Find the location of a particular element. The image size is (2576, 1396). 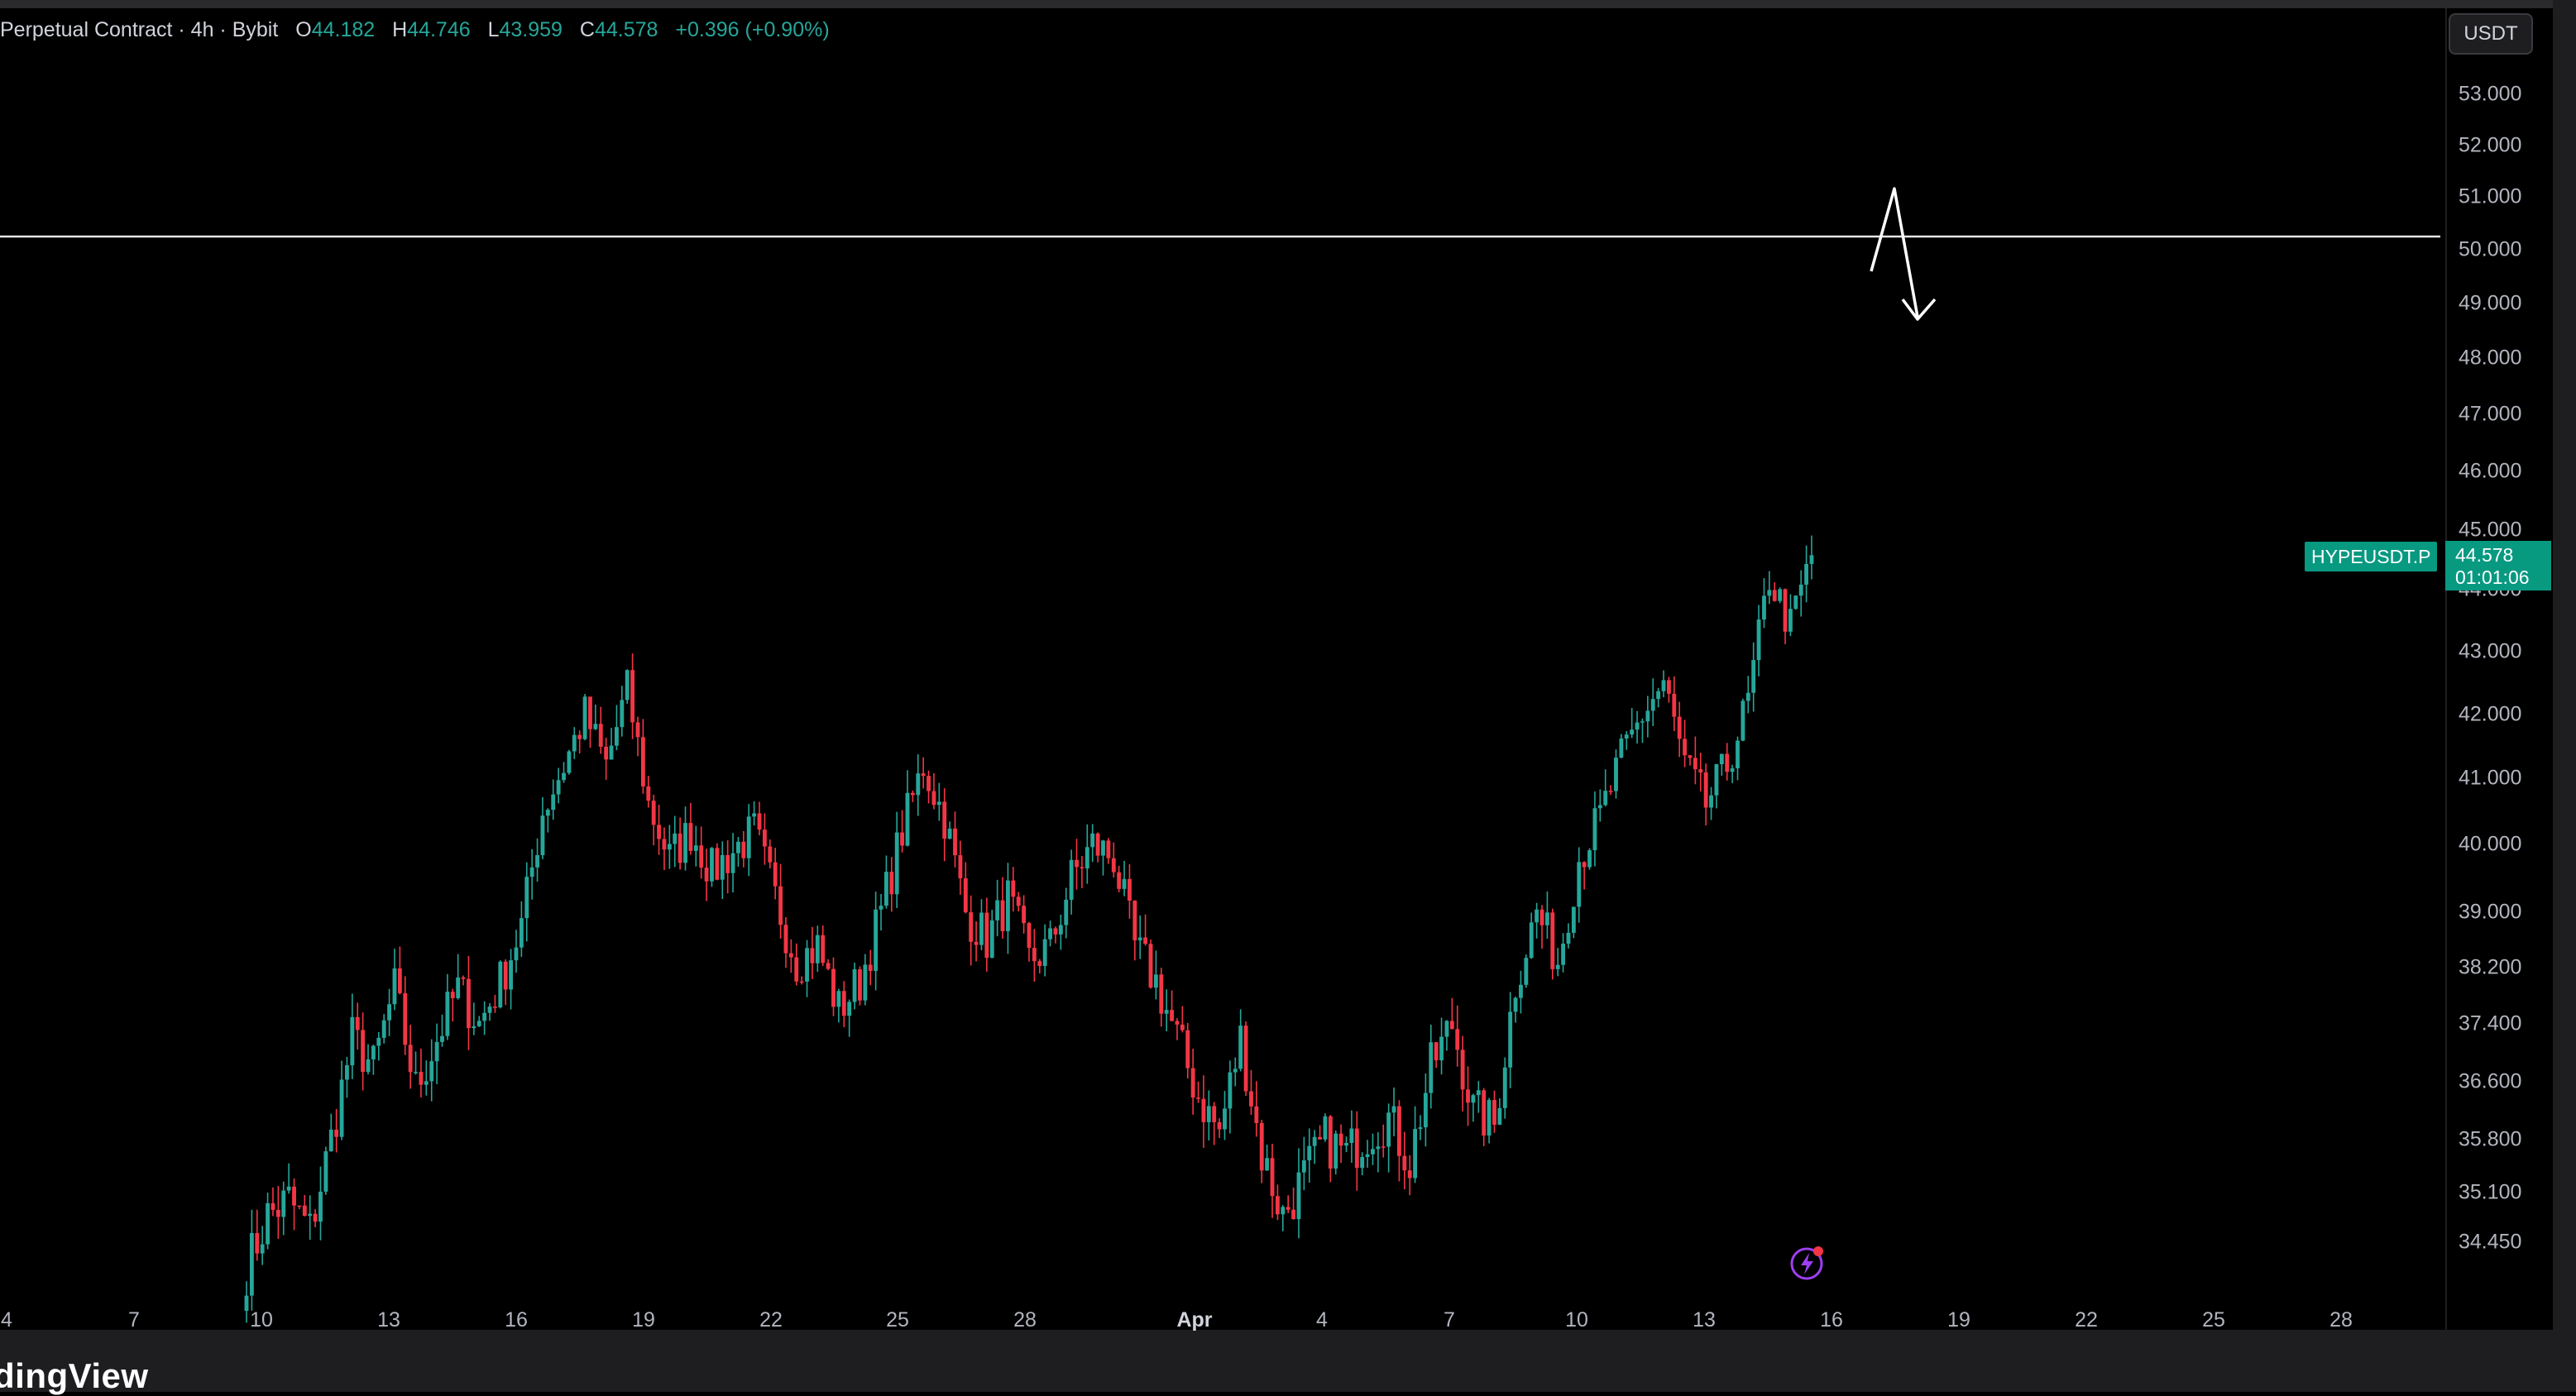

bottom-bar is located at coordinates (1288, 1361).